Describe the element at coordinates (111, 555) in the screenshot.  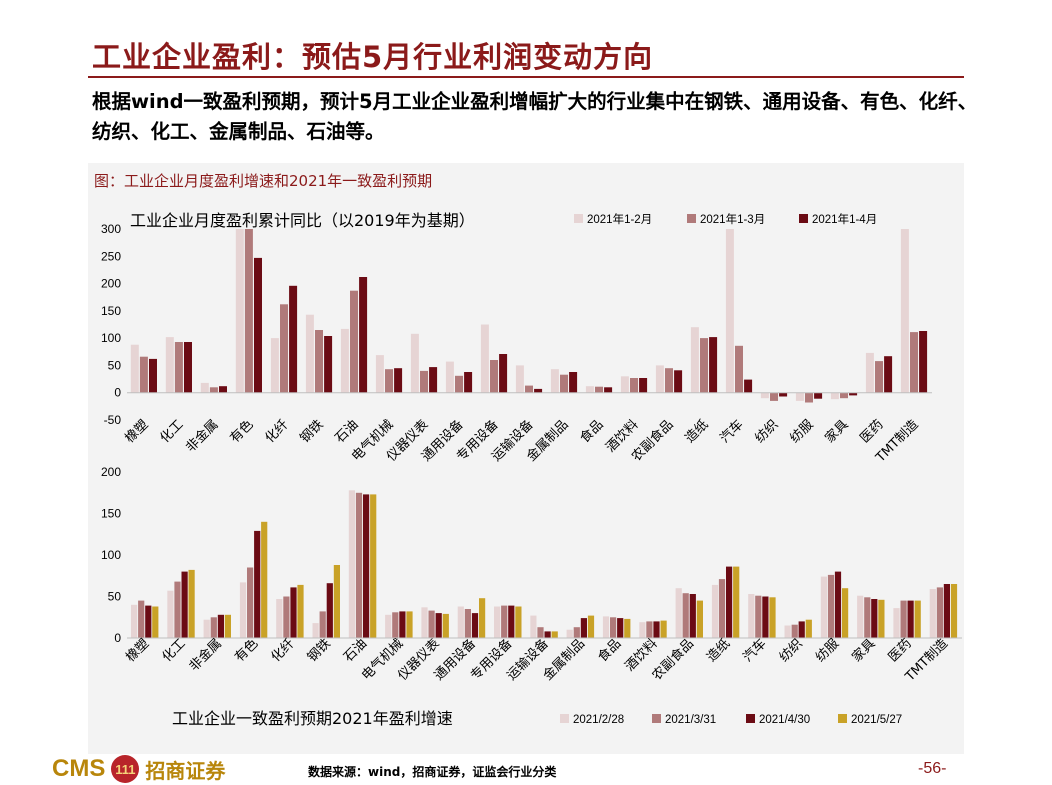
I see `y-tick-label: 100` at that location.